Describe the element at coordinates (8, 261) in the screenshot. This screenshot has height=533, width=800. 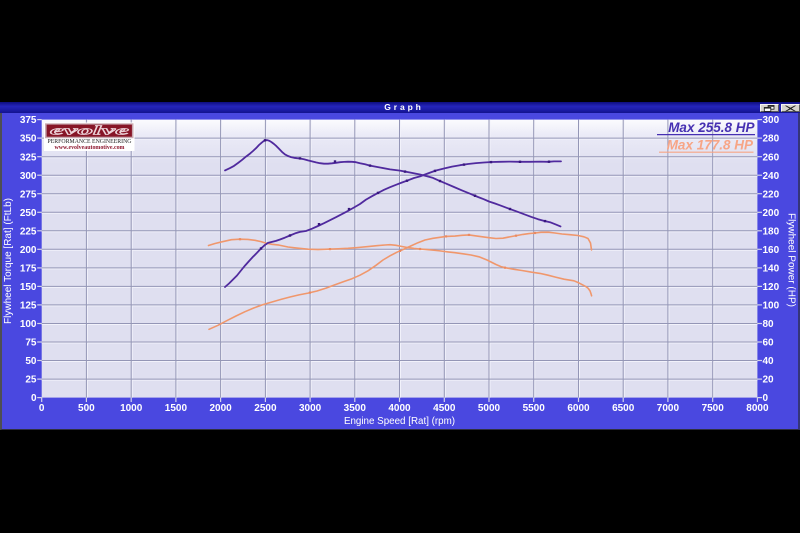
I see `svg-text: Flywheel Torque [Rat] (FtLb)` at that location.